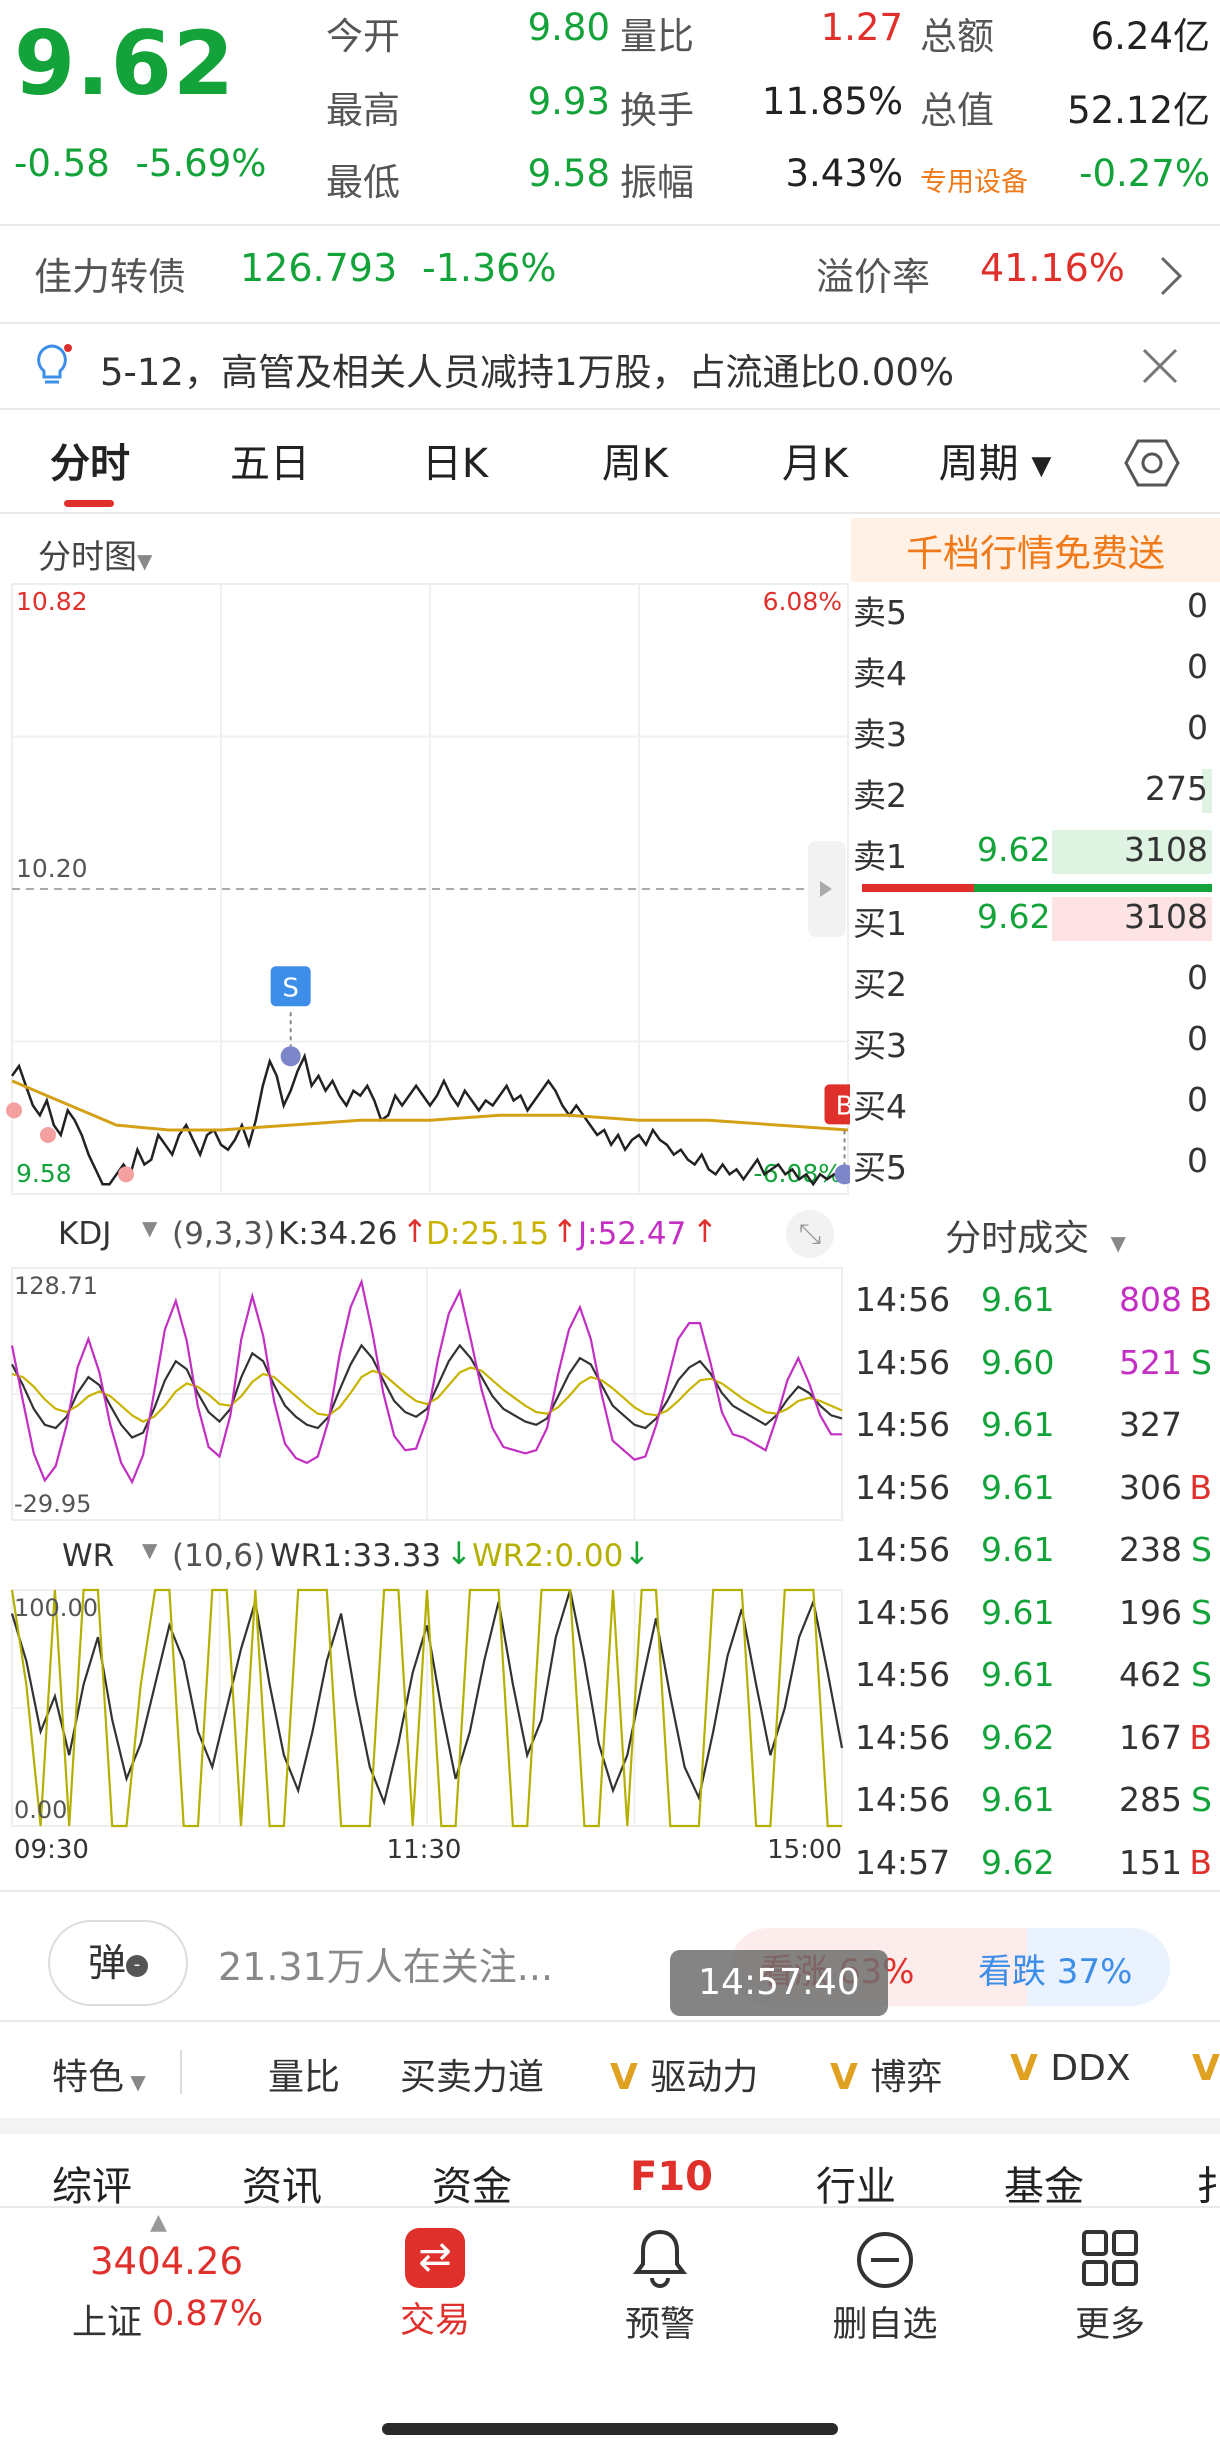 This screenshot has width=1220, height=2453. Describe the element at coordinates (167, 2261) in the screenshot. I see `index-value: 3404.26` at that location.